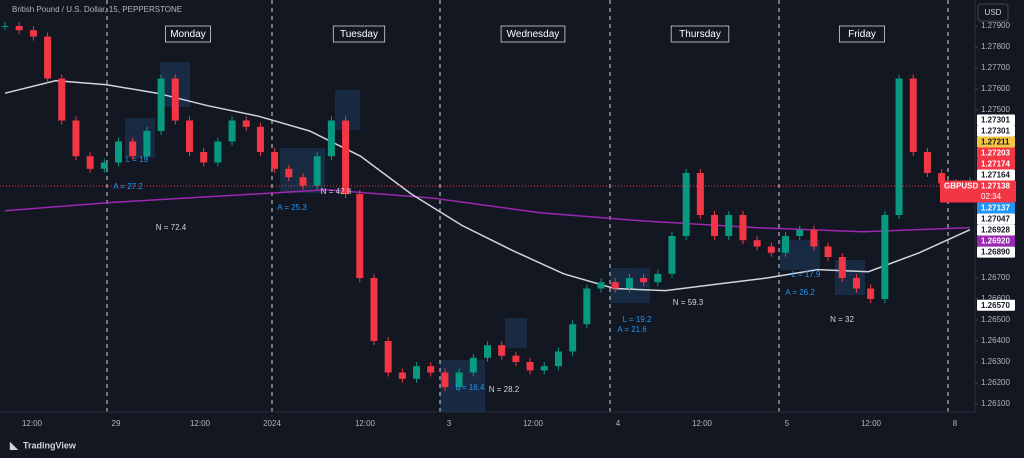  Describe the element at coordinates (995, 46) in the screenshot. I see `price-tick-label: 1.27800` at that location.